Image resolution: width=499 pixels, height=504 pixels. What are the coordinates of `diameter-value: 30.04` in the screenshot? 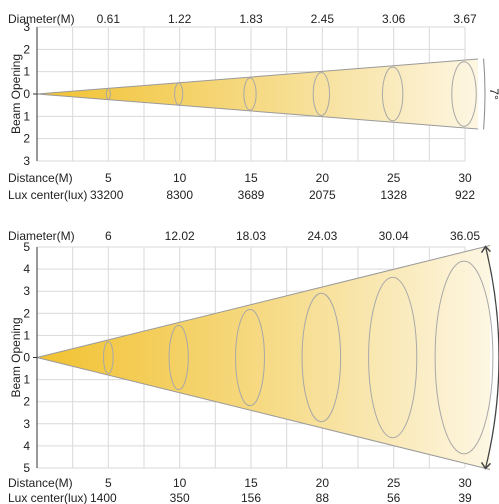 It's located at (394, 236).